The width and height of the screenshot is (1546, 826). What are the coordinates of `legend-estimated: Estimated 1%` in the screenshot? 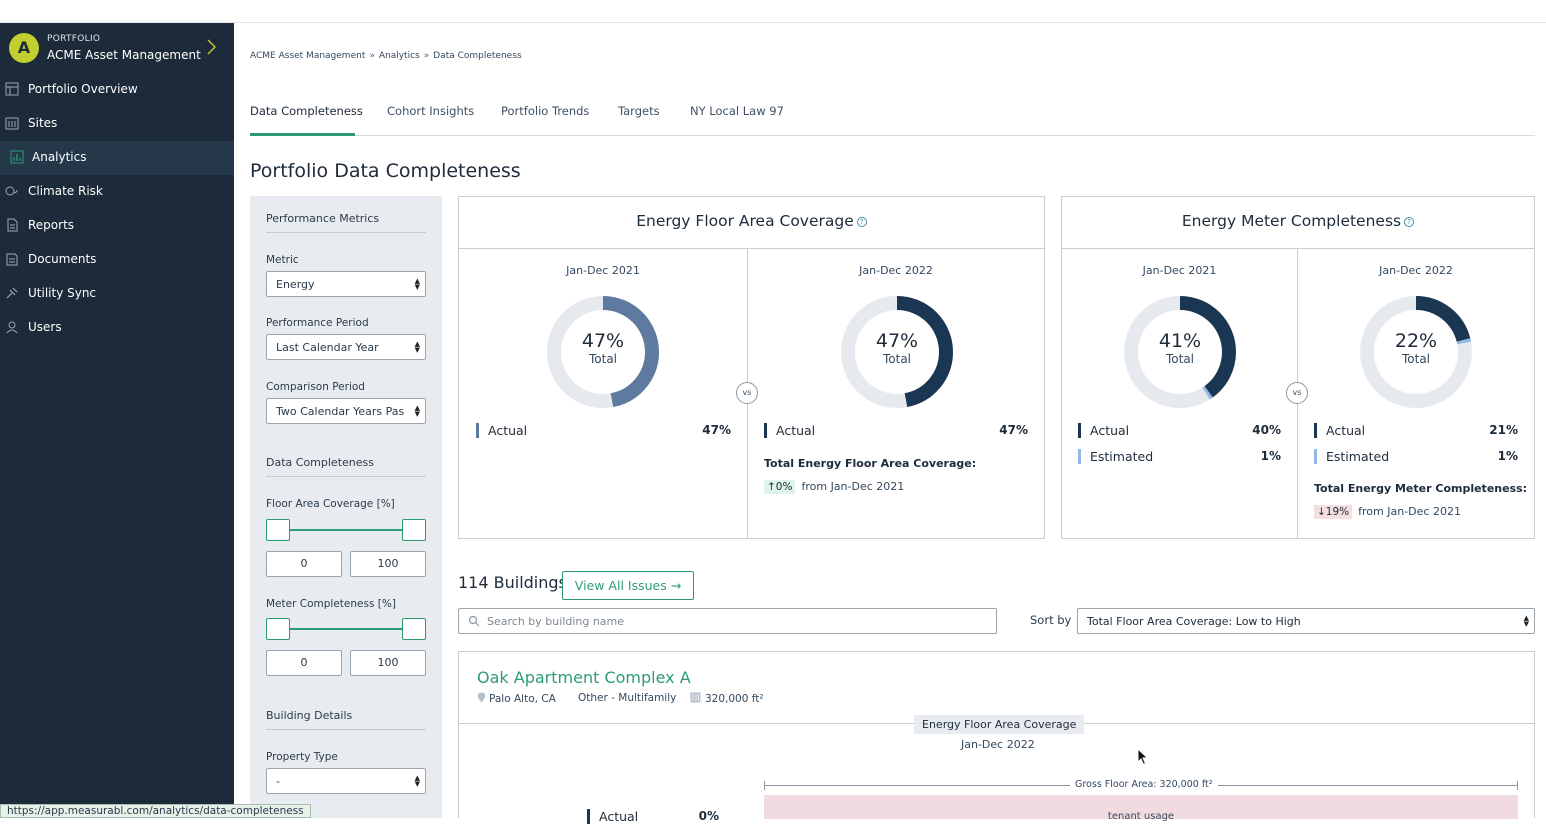 It's located at (1416, 457).